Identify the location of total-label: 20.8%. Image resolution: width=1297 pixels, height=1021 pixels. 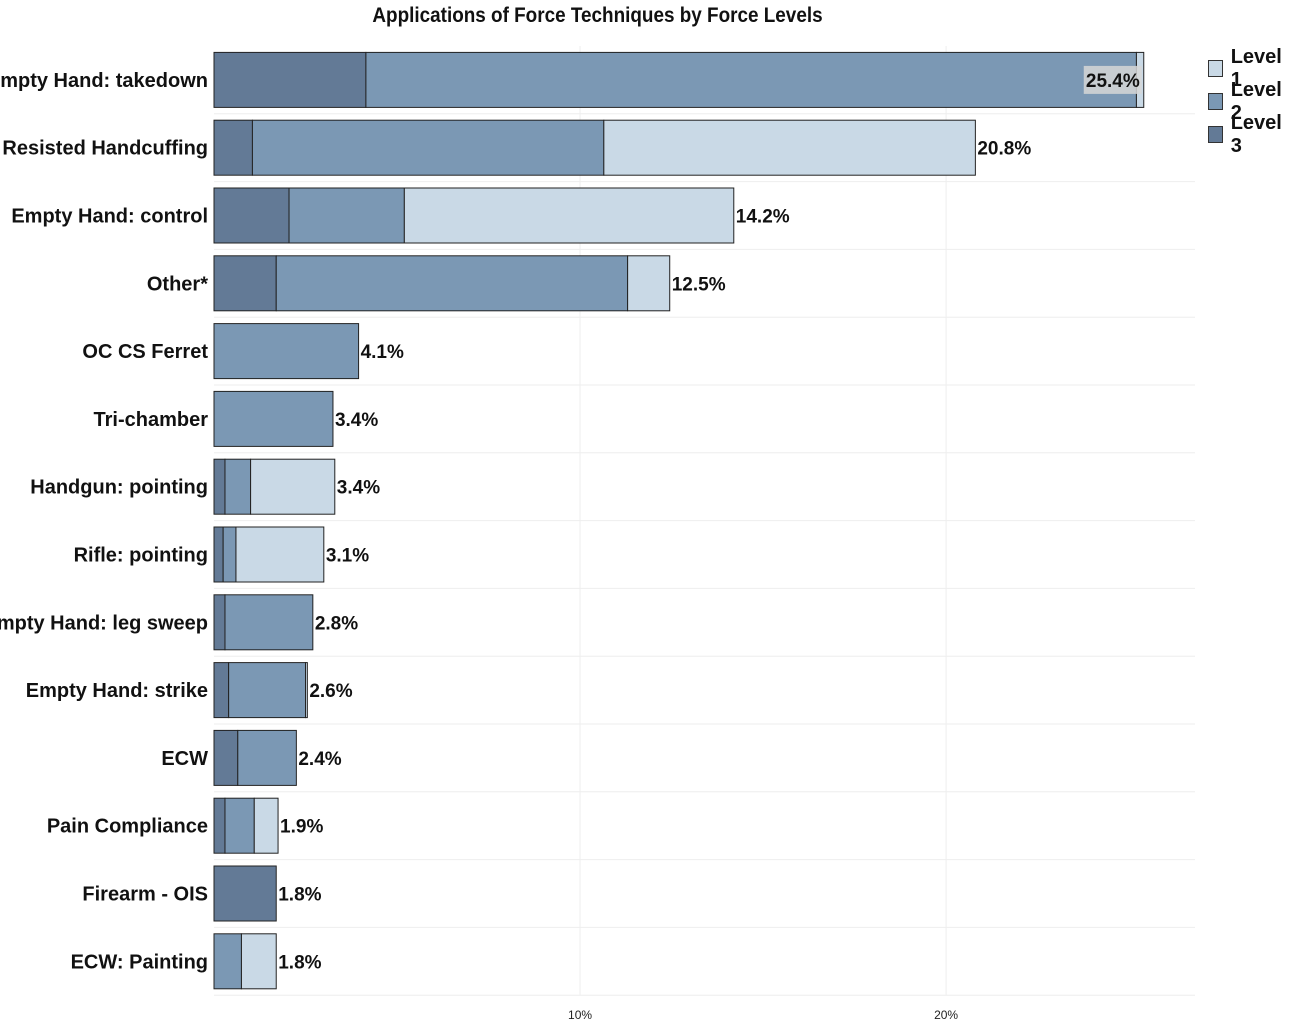
(1004, 149).